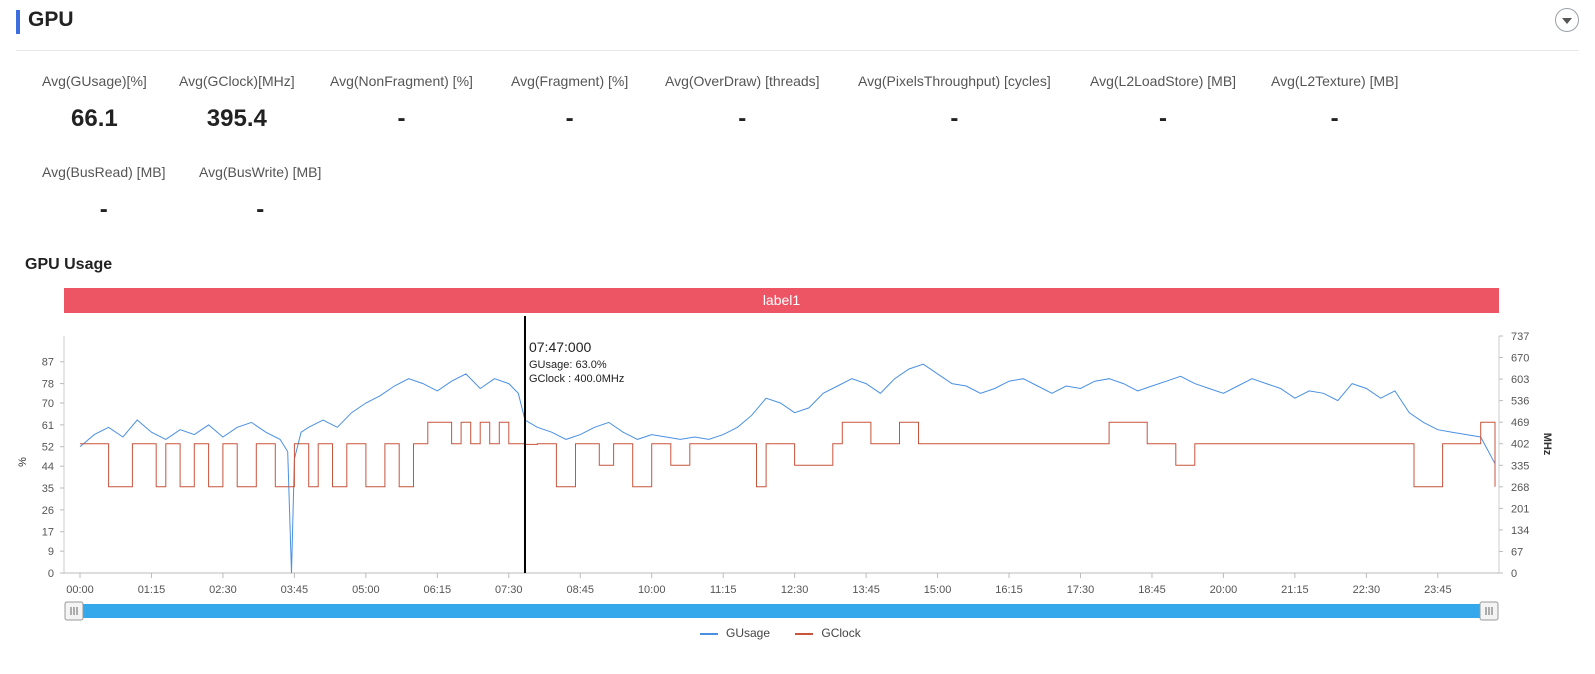  I want to click on metric-fragment: Avg(Fragment) [%] -, so click(569, 103).